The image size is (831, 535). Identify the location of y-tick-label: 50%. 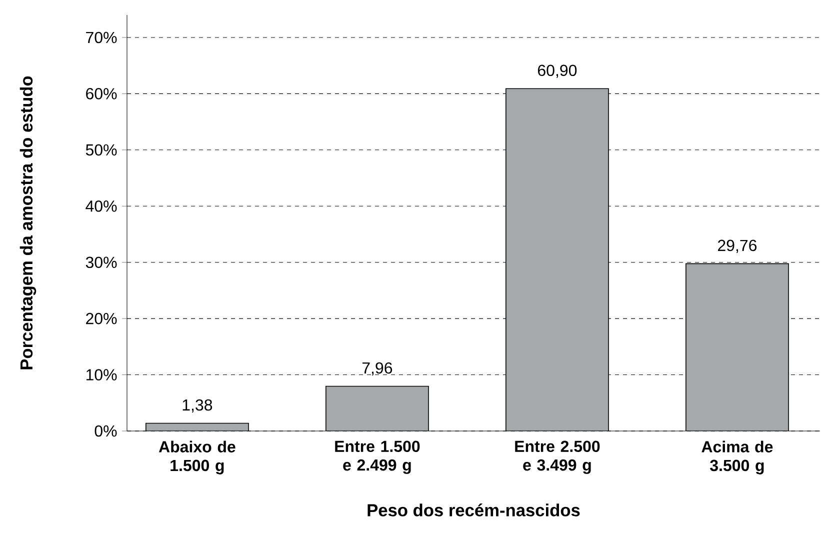
(101, 150).